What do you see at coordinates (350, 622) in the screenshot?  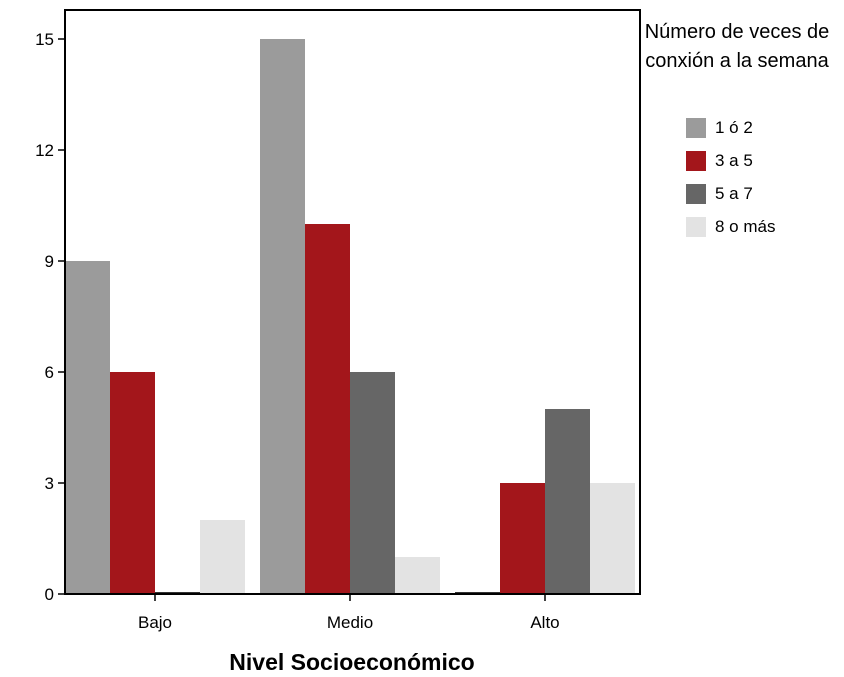 I see `x-tick-label-medio: Medio` at bounding box center [350, 622].